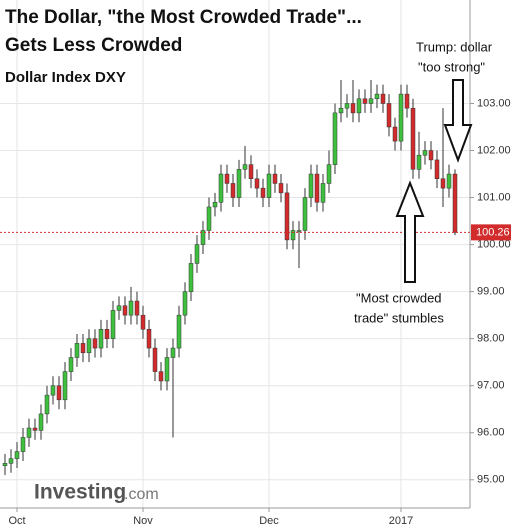 The height and width of the screenshot is (532, 511). What do you see at coordinates (454, 46) in the screenshot?
I see `annotation: Trump: dollar` at bounding box center [454, 46].